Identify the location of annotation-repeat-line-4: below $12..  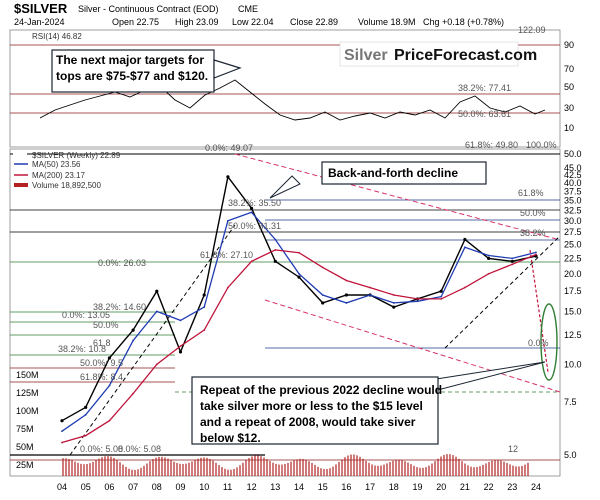
(230, 438).